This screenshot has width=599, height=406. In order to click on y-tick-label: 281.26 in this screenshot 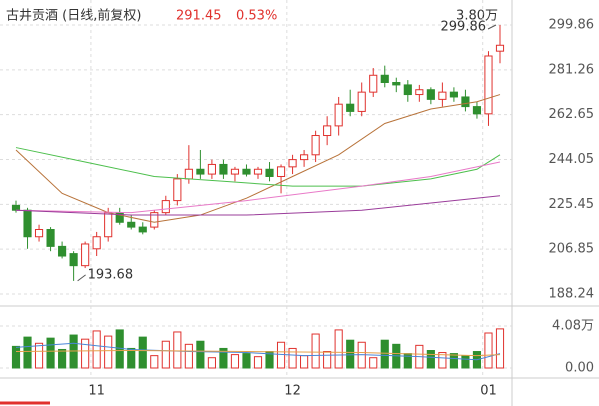, I will do `click(572, 69)`.